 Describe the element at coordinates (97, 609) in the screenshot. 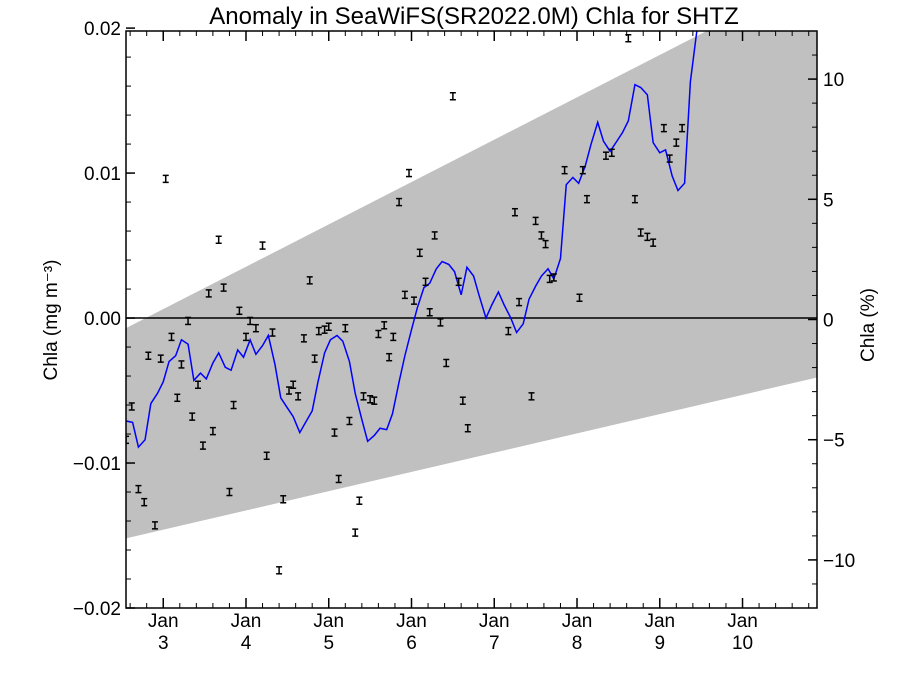

I see `y-left-tick-label: −0.02` at that location.